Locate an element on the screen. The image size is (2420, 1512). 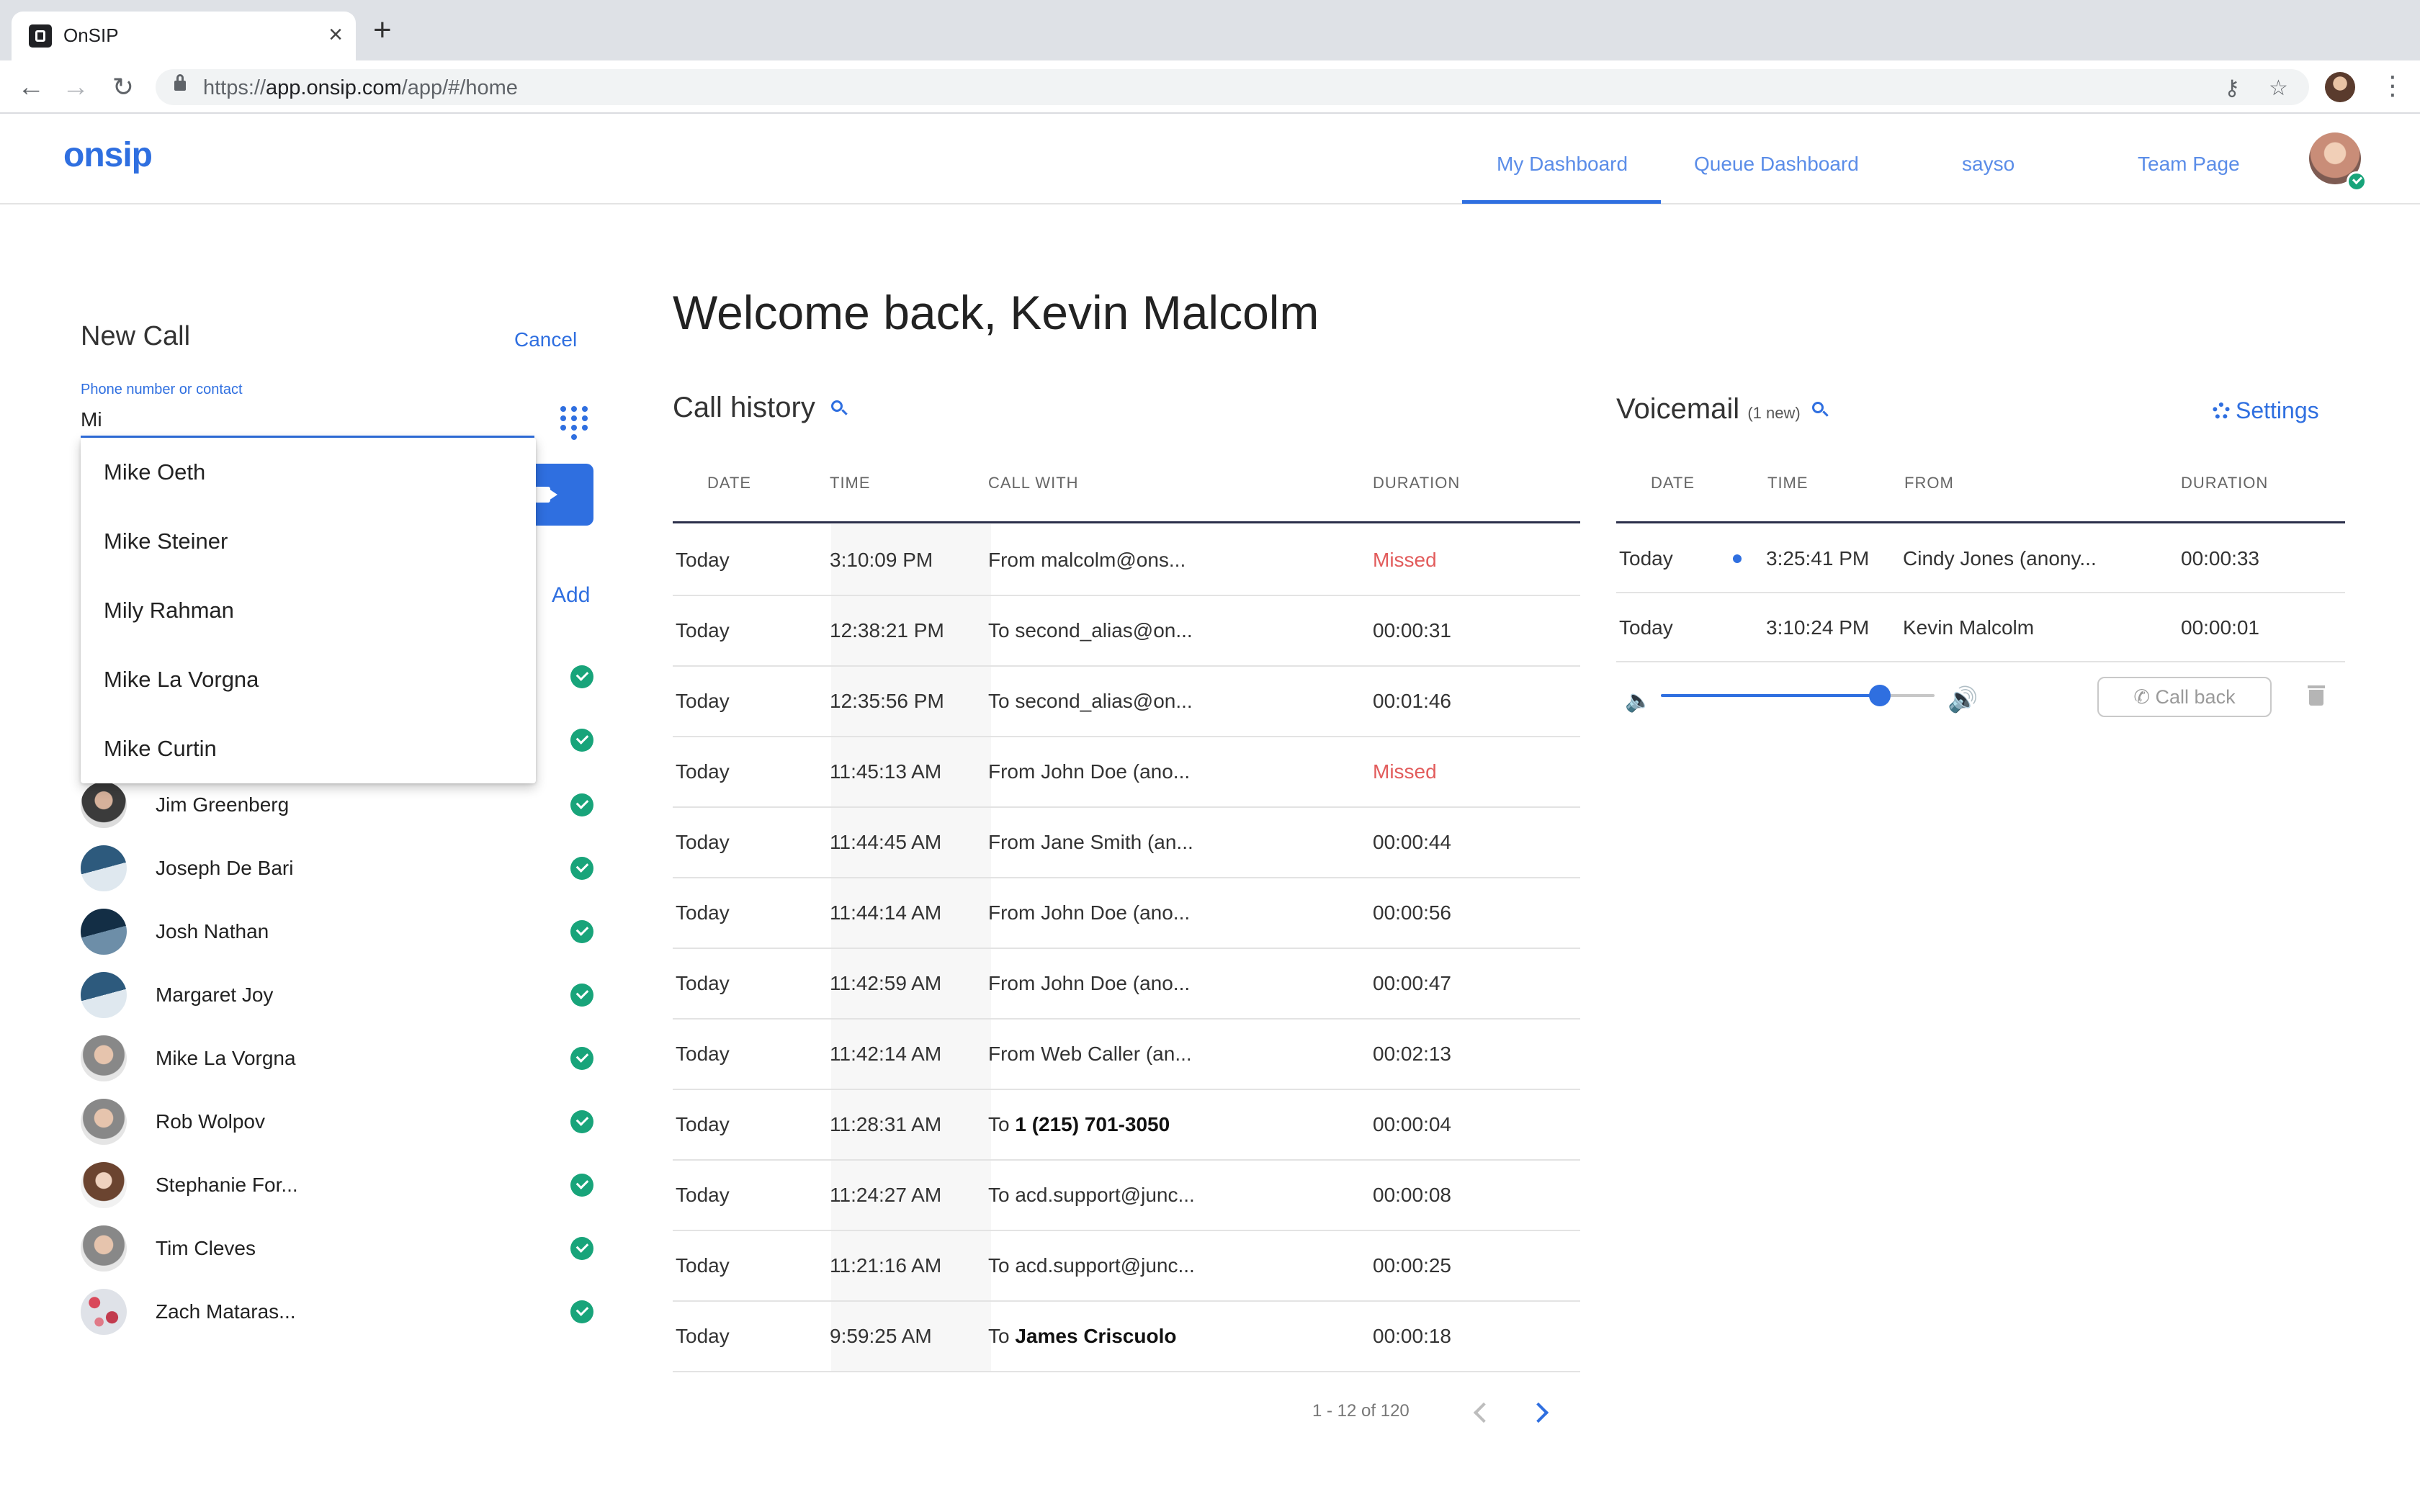
call-with-contact: 1 (215) 701-3050 is located at coordinates (1092, 1124).